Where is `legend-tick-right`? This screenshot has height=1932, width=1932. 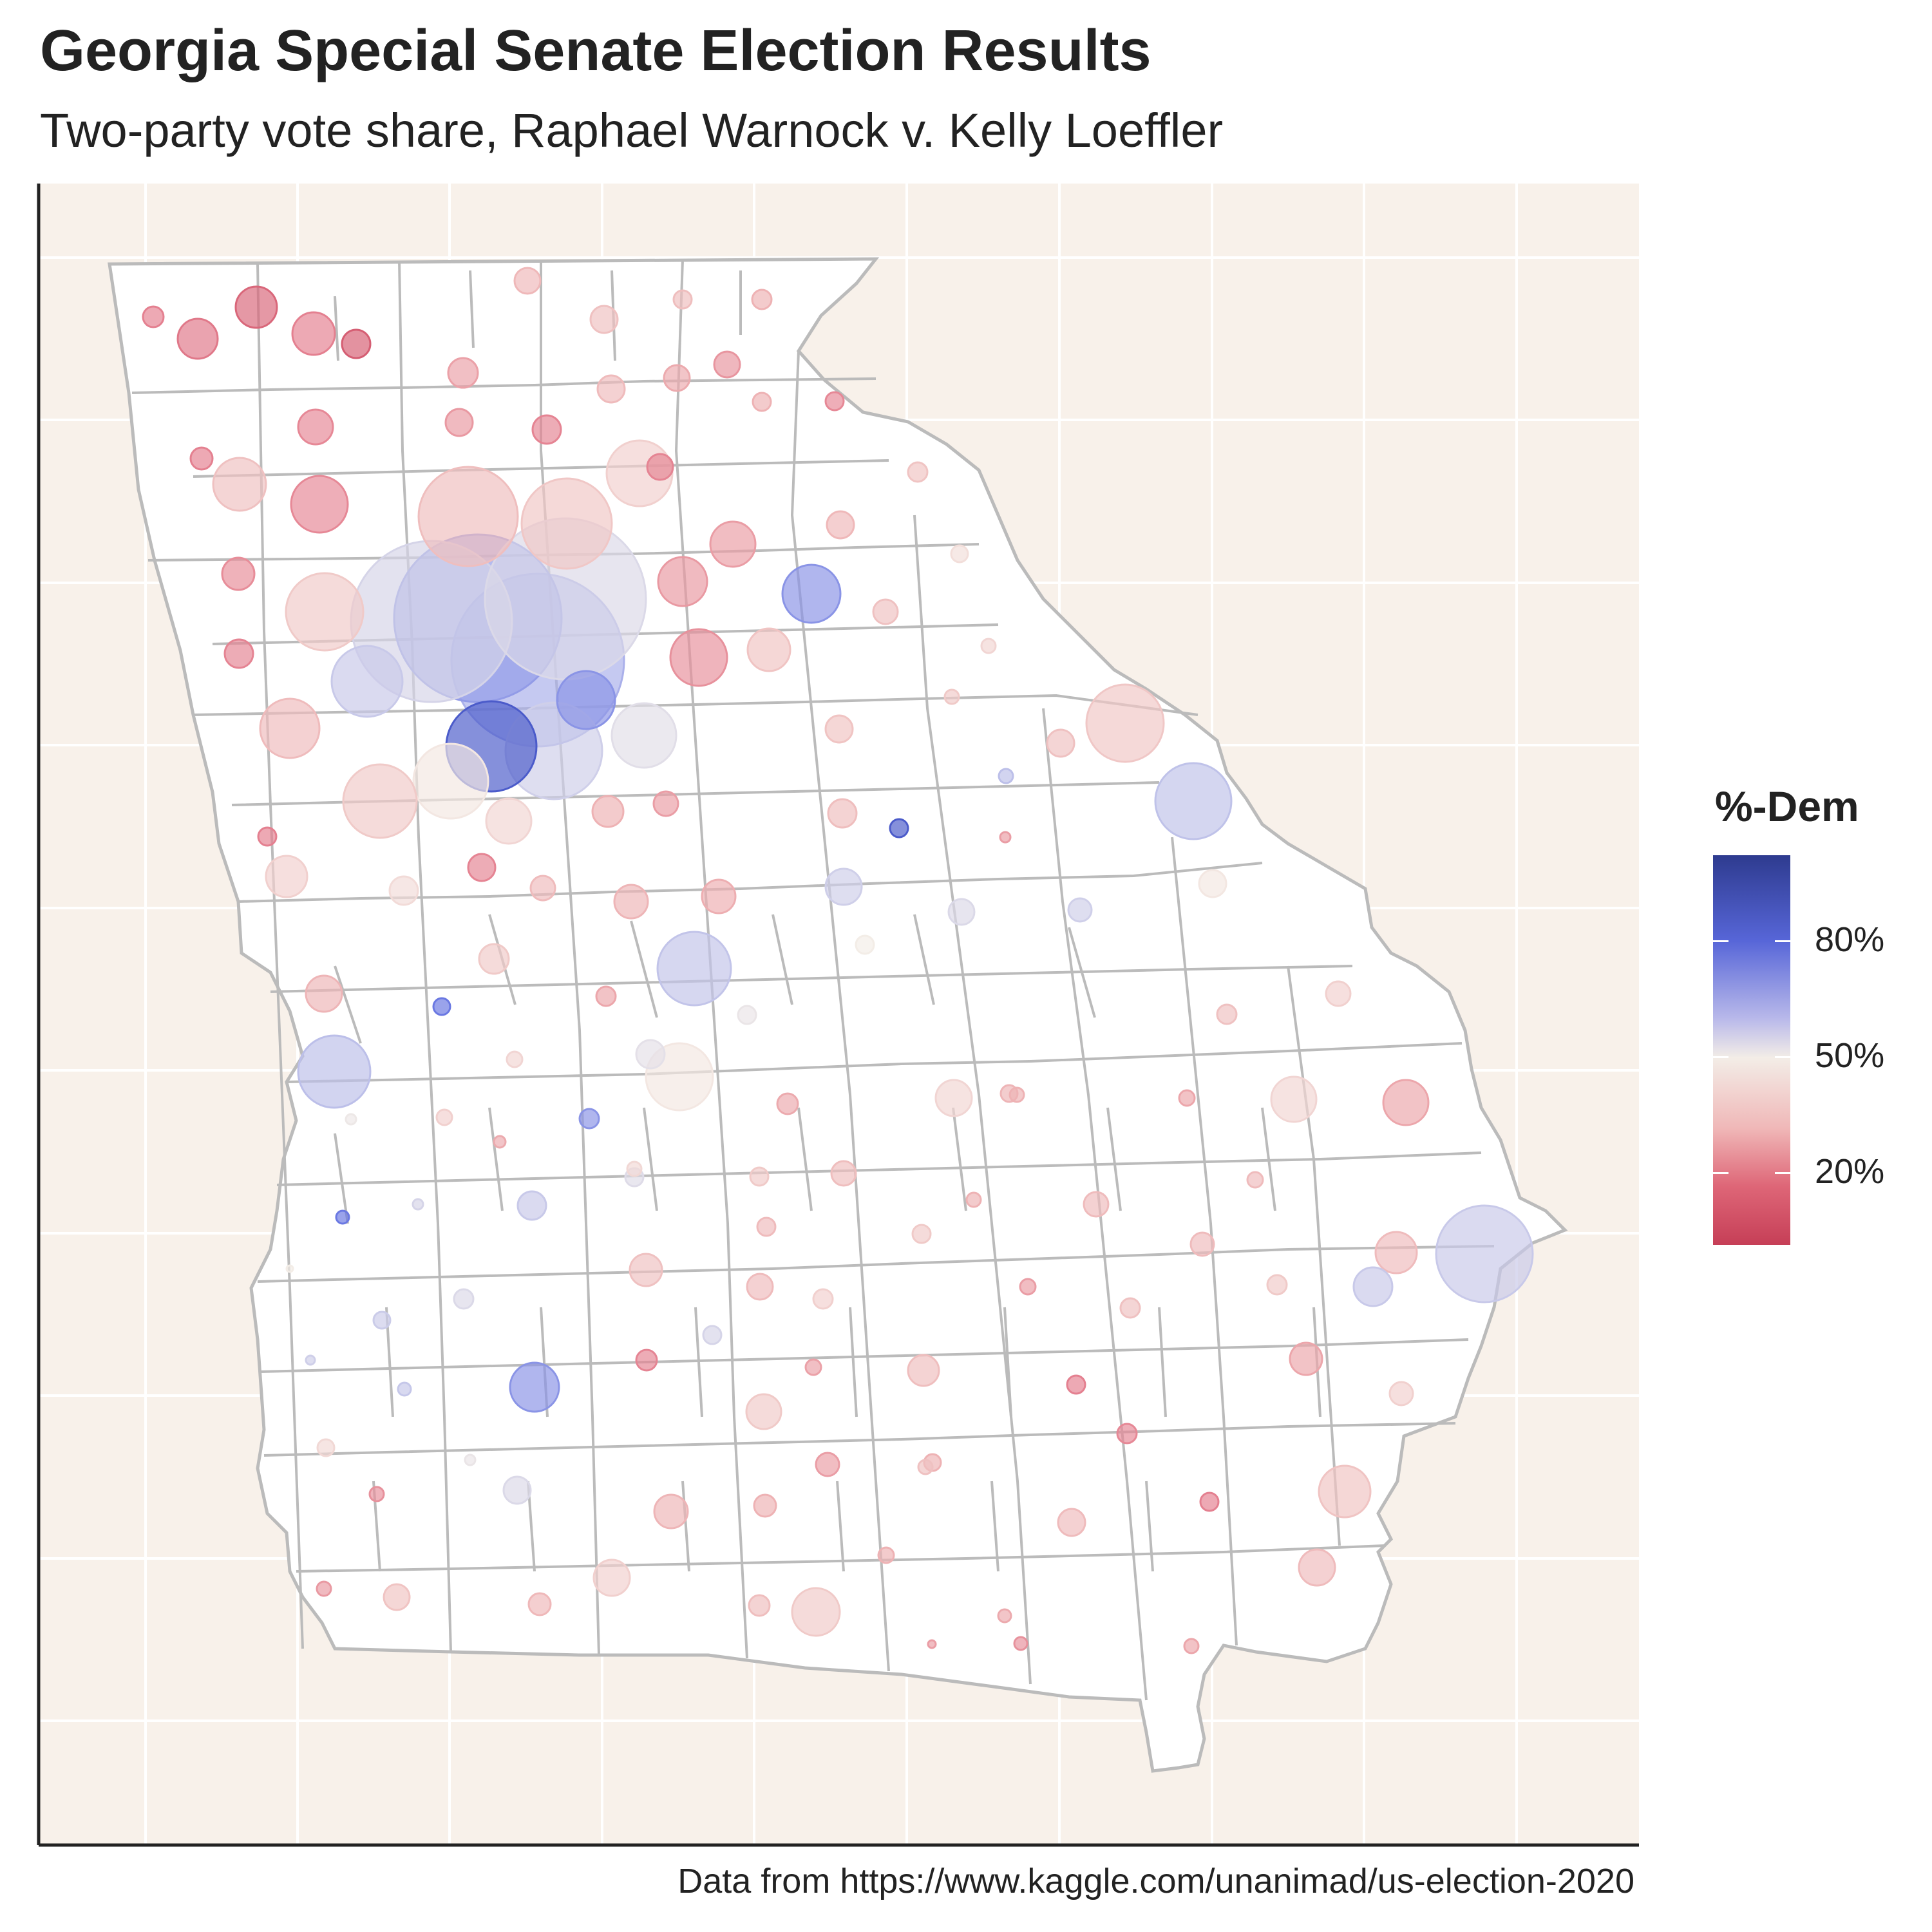 legend-tick-right is located at coordinates (1783, 941).